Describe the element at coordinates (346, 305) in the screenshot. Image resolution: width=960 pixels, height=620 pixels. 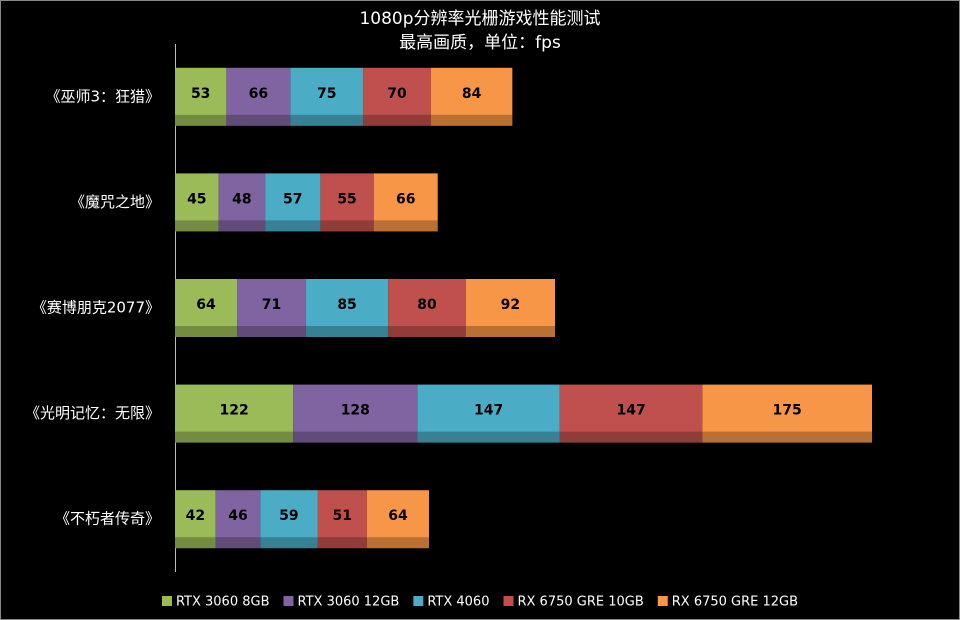
I see `data-label: 85` at that location.